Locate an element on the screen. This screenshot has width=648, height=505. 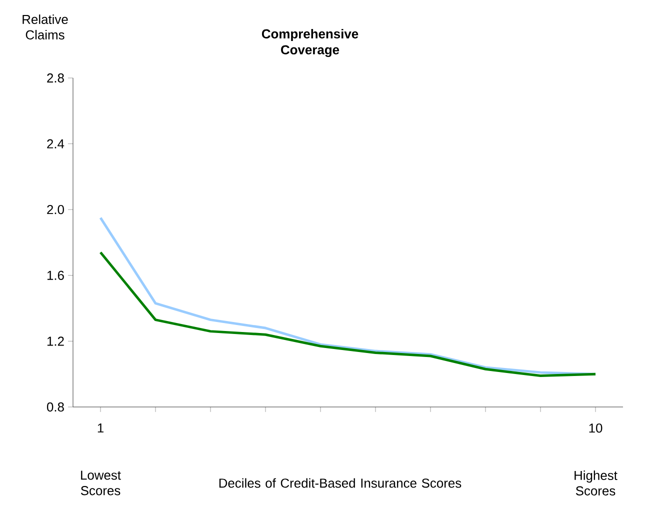
y-tick-label: 2.0 is located at coordinates (55, 209).